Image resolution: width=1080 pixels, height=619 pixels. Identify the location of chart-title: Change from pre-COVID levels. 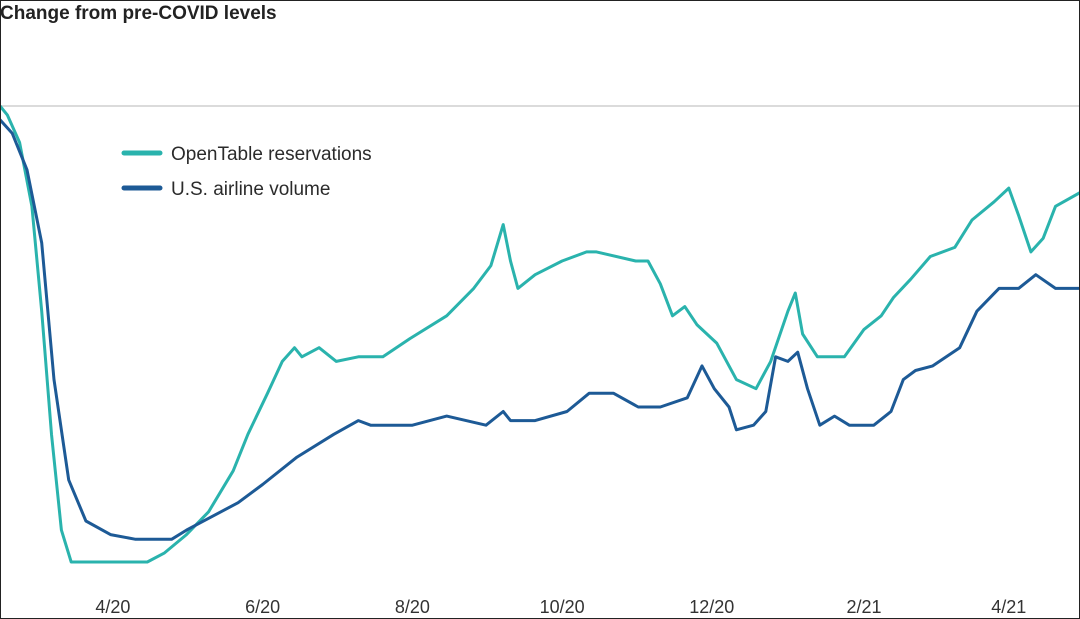
(138, 13).